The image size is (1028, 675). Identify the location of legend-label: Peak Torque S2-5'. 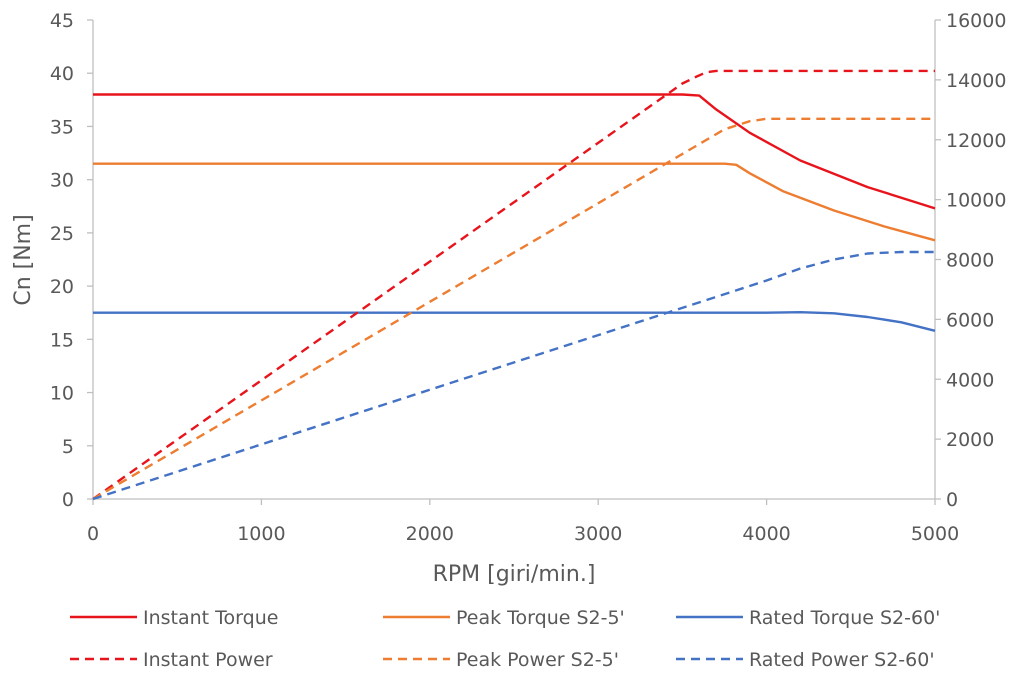
(540, 618).